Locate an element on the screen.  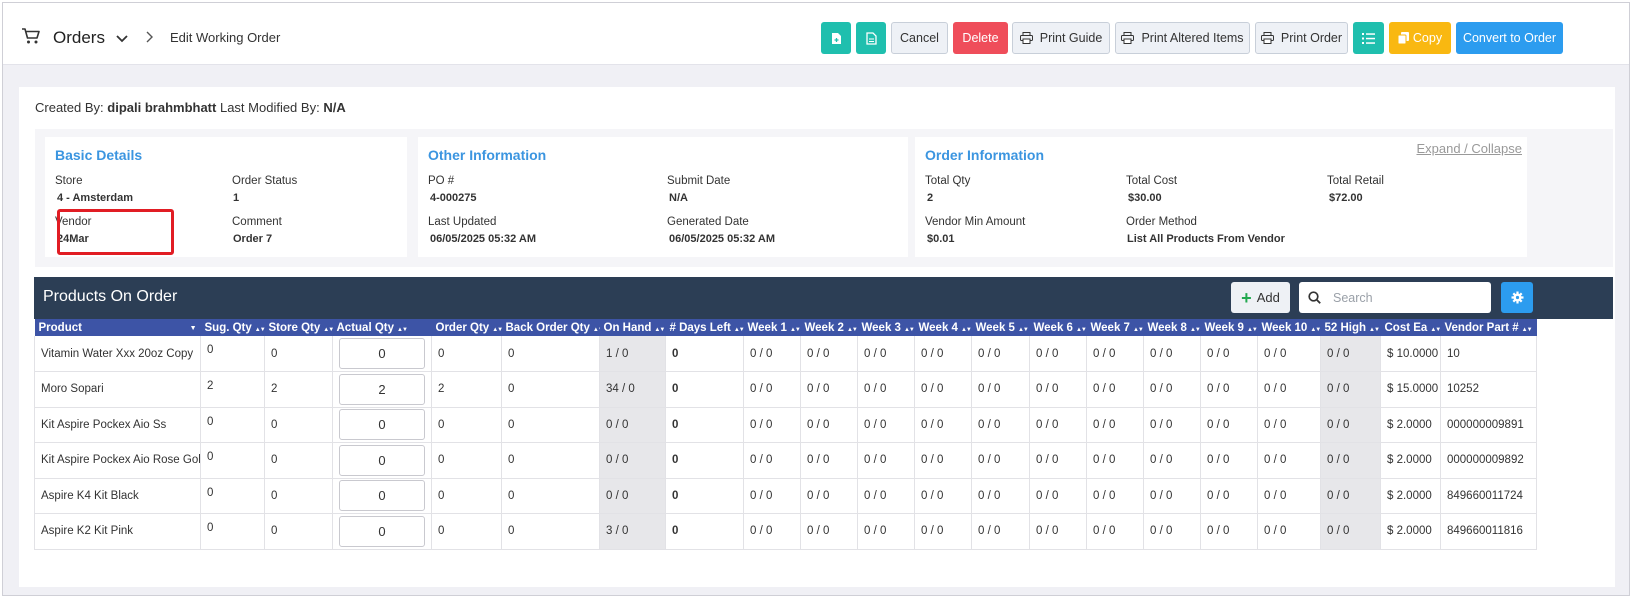
product-name: Kit Aspire Pockex Aio Rose Gold is located at coordinates (117, 460).